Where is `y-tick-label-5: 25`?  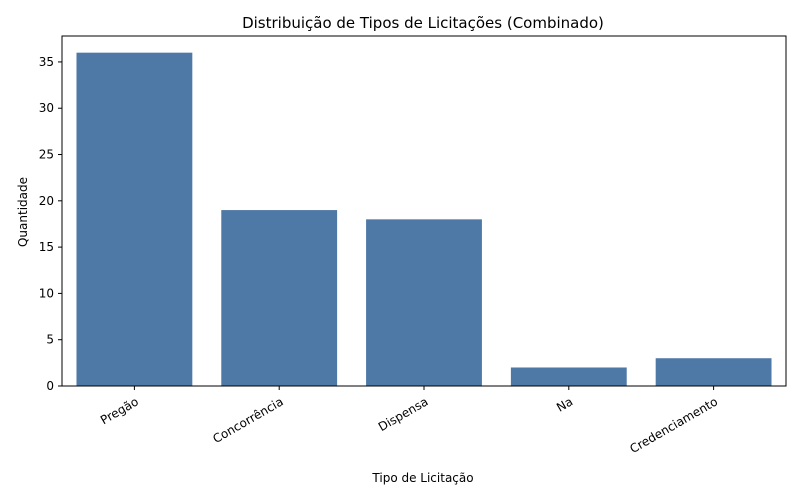
y-tick-label-5: 25 is located at coordinates (46, 155).